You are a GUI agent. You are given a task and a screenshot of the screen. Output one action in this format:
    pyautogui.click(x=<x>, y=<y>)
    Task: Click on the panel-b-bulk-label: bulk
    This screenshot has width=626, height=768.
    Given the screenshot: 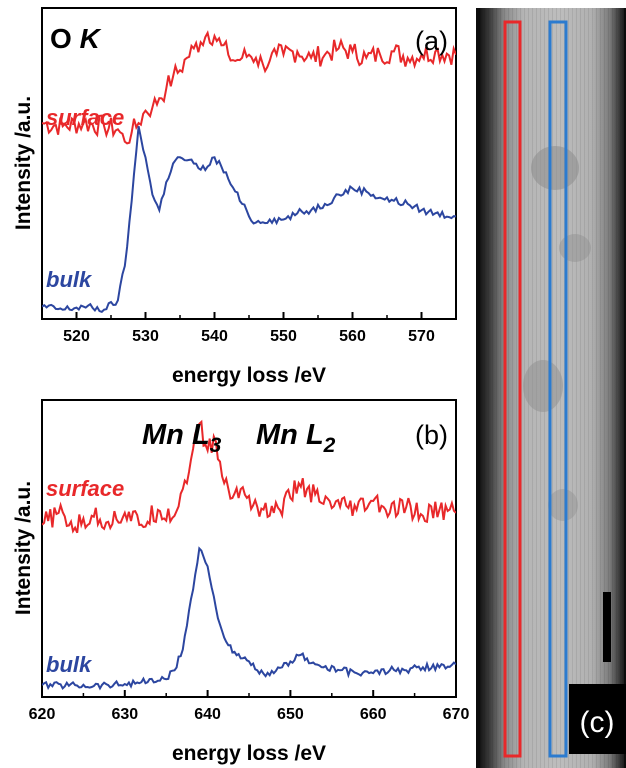 What is the action you would take?
    pyautogui.click(x=69, y=664)
    